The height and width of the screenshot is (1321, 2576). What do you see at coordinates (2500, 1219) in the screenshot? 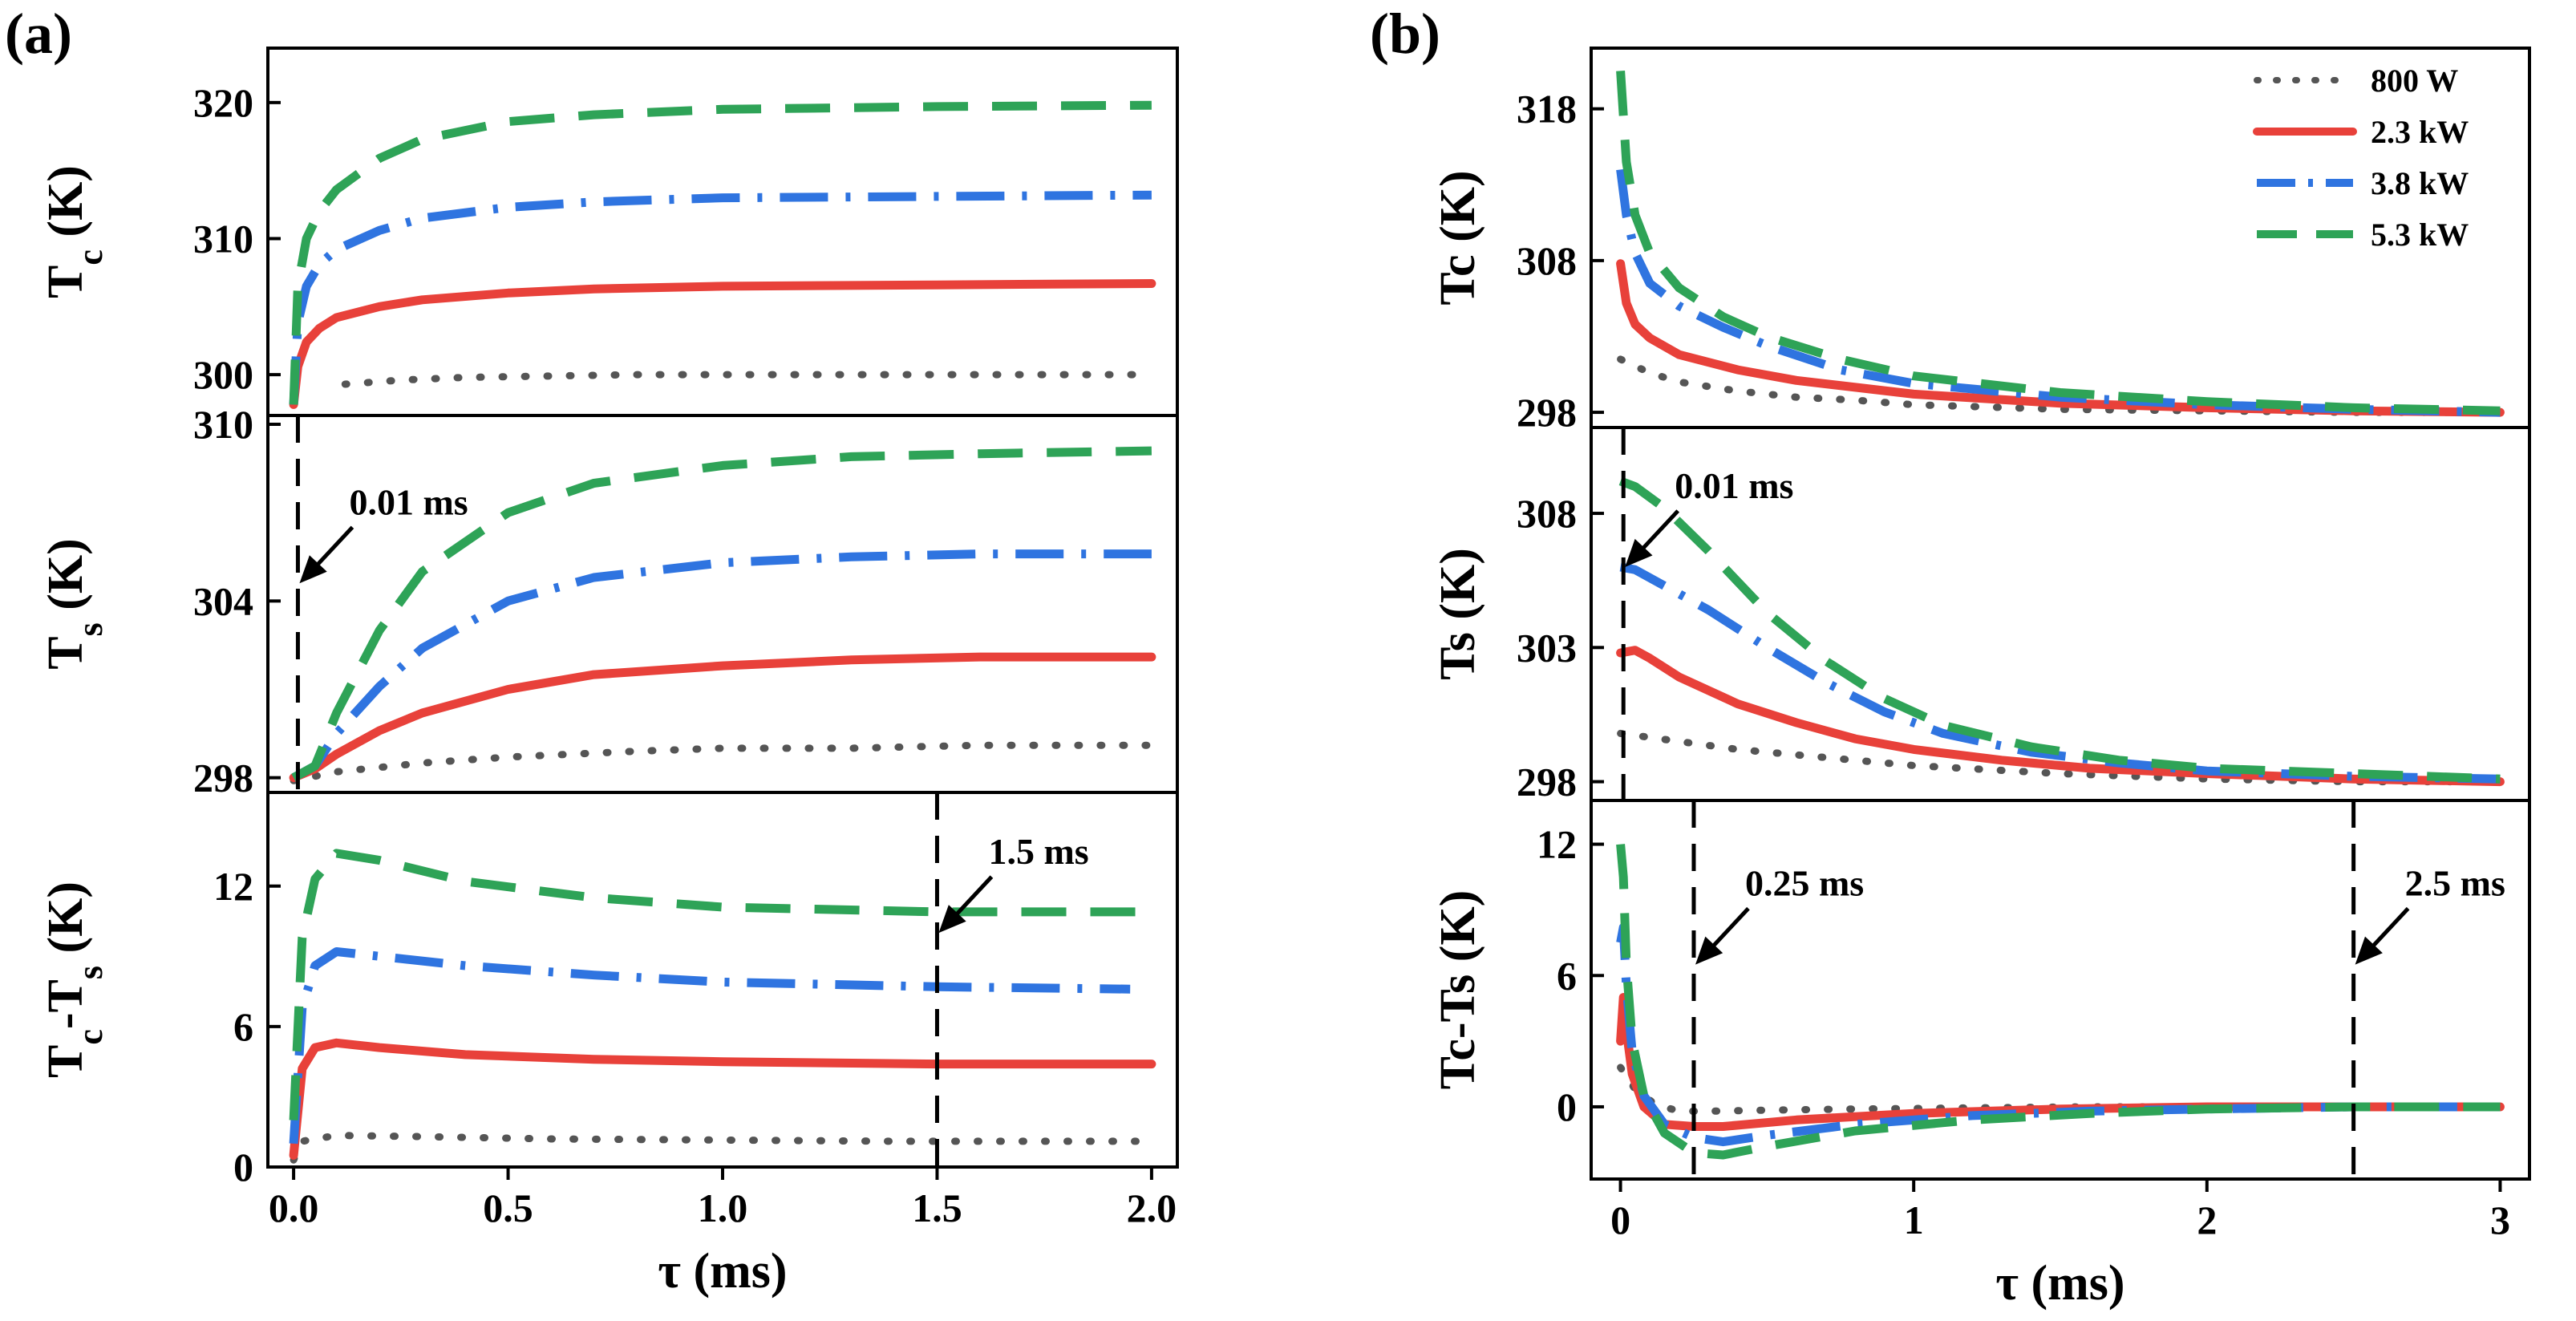
I see `x-tick-label: 3` at bounding box center [2500, 1219].